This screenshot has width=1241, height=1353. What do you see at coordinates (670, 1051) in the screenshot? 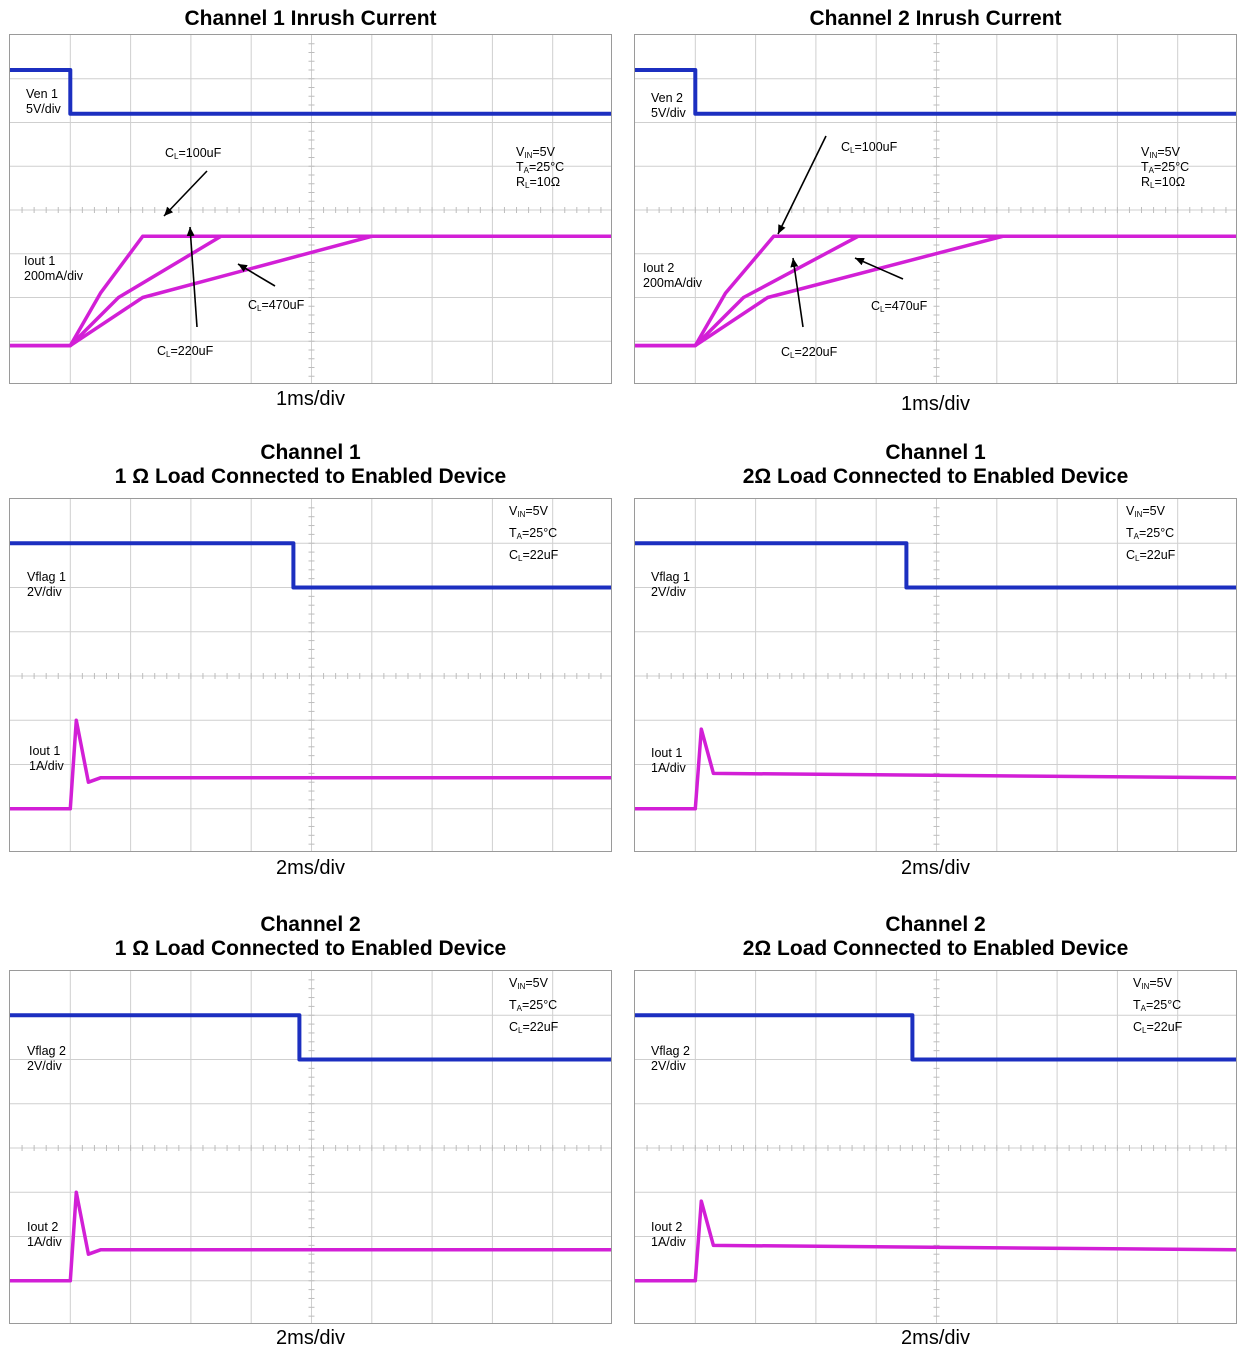
I see `trace1-name: Vflag 2` at bounding box center [670, 1051].